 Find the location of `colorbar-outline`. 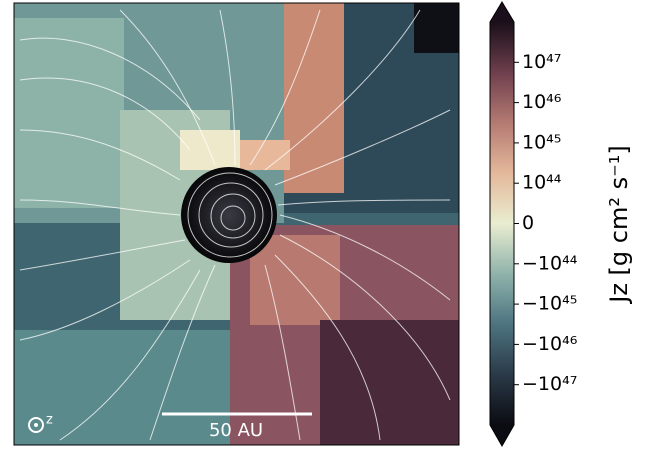

colorbar-outline is located at coordinates (502, 224).